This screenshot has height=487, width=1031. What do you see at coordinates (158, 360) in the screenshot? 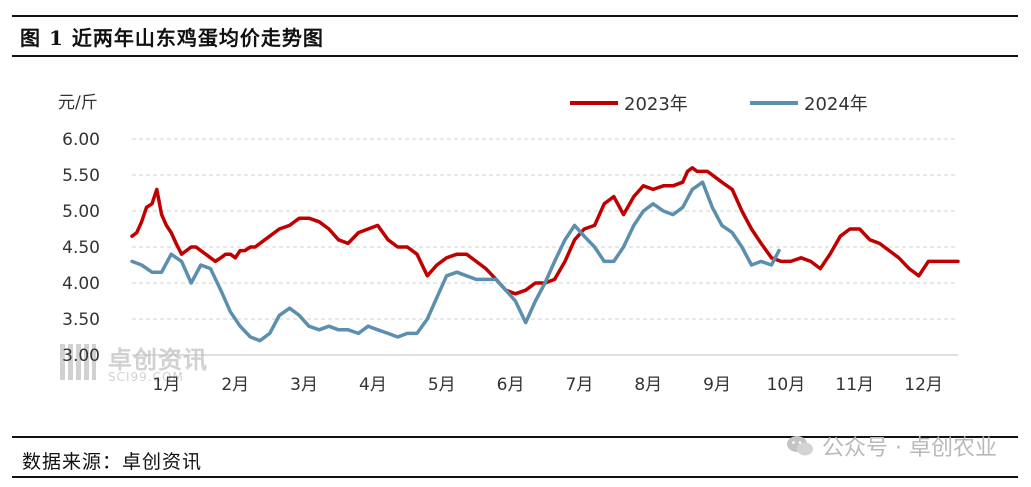
I see `logo-name: 卓创资讯` at bounding box center [158, 360].